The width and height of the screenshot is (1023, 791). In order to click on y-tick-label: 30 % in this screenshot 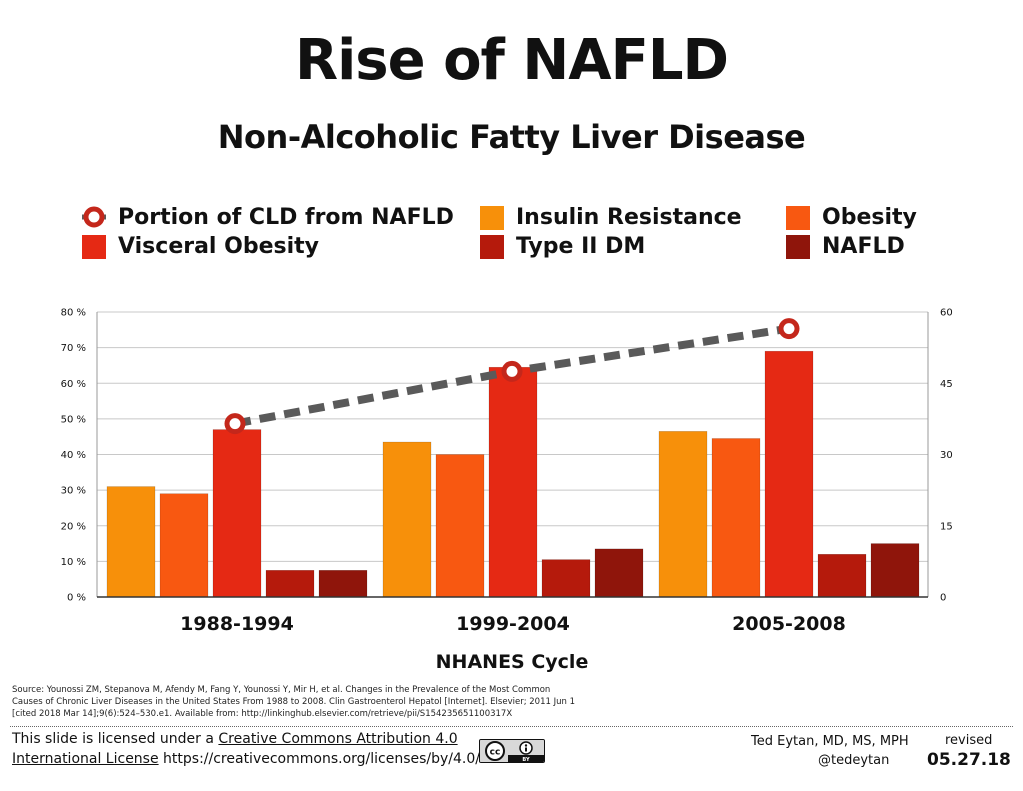, I will do `click(73, 491)`.